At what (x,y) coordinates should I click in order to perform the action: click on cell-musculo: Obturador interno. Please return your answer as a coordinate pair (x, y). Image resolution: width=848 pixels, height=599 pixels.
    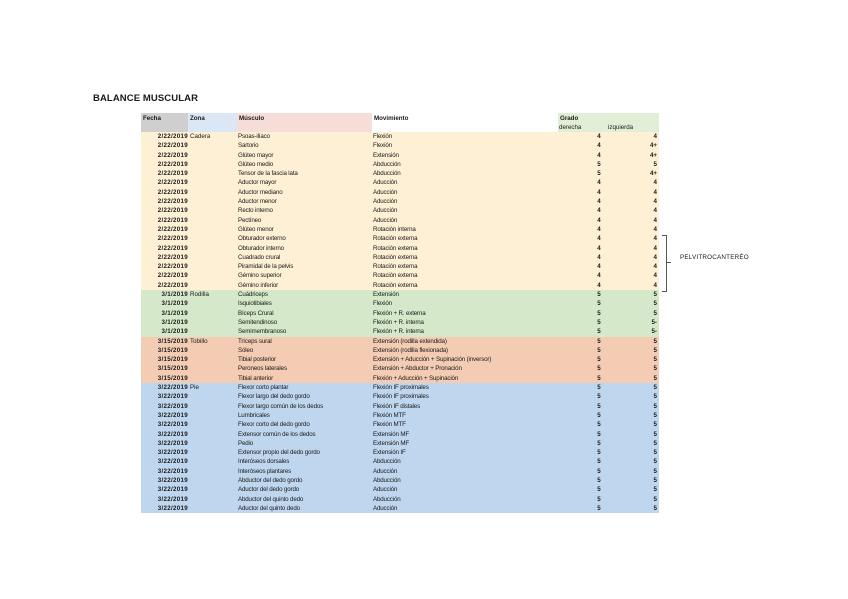
    Looking at the image, I should click on (261, 248).